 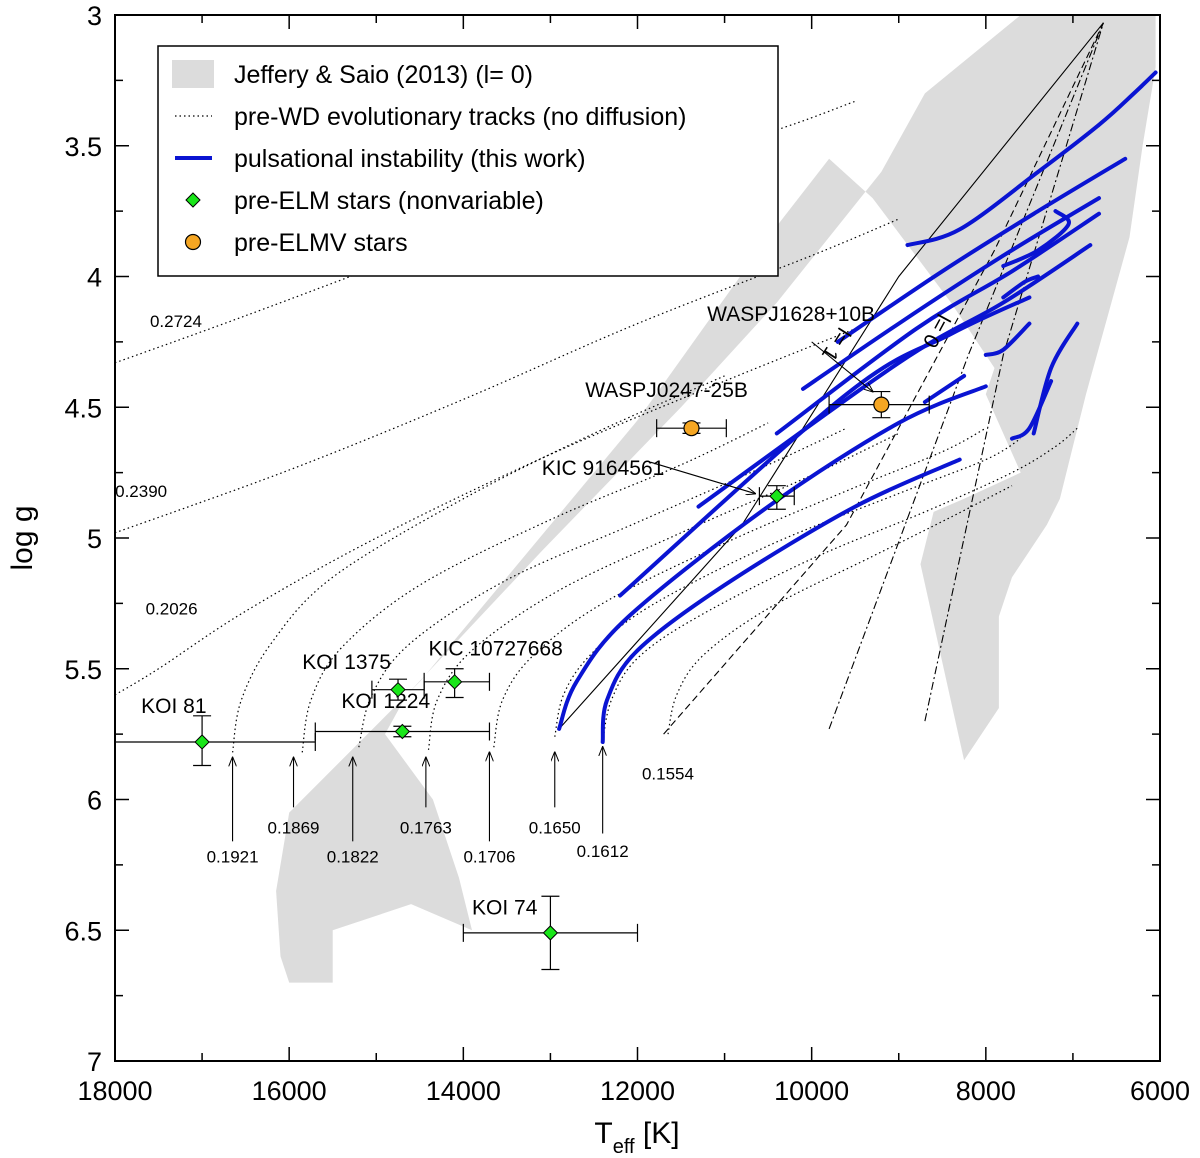 What do you see at coordinates (410, 159) in the screenshot?
I see `legend-label: pulsational instability (this work)` at bounding box center [410, 159].